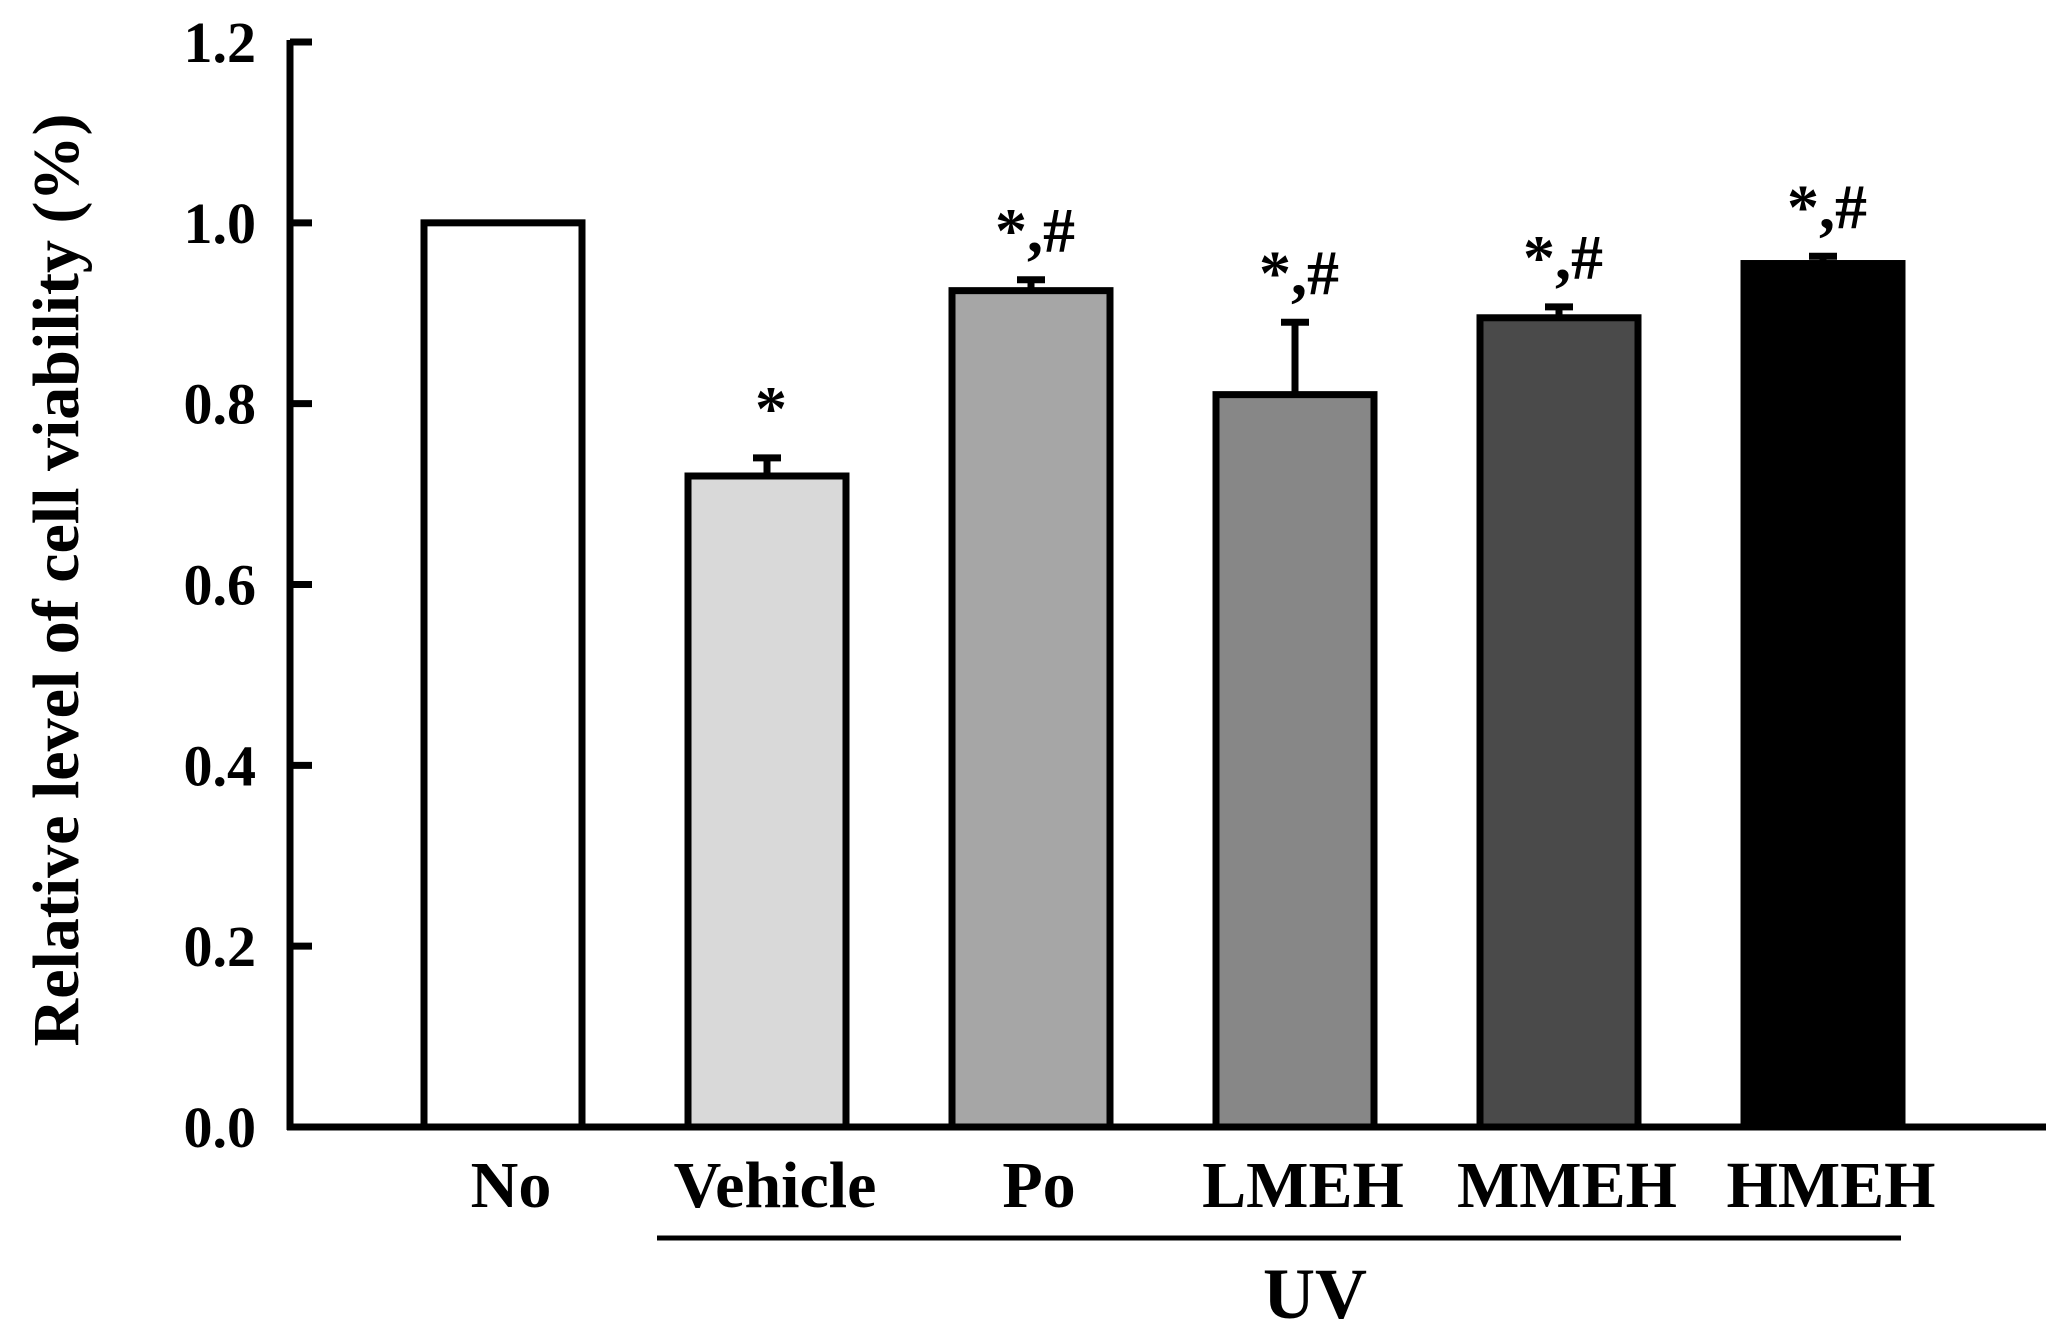 Image resolution: width=2064 pixels, height=1341 pixels. What do you see at coordinates (1035, 230) in the screenshot?
I see `significance-label-po: *,#` at bounding box center [1035, 230].